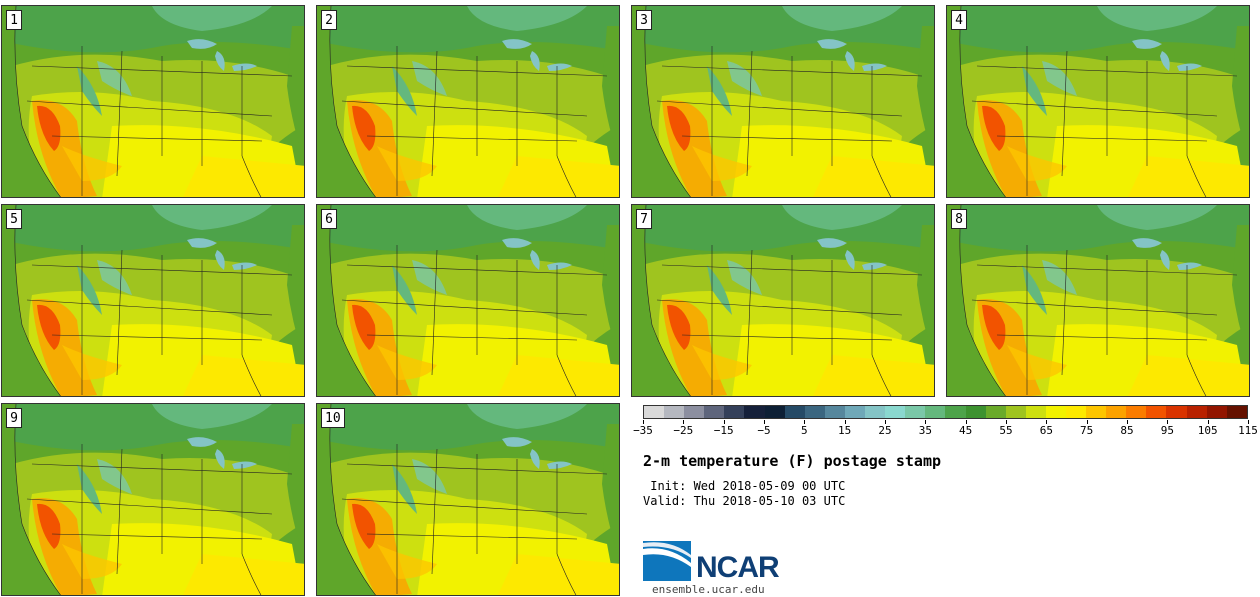 Image resolution: width=1260 pixels, height=597 pixels. What do you see at coordinates (1046, 430) in the screenshot?
I see `colorbar-tick-label: 65` at bounding box center [1046, 430].